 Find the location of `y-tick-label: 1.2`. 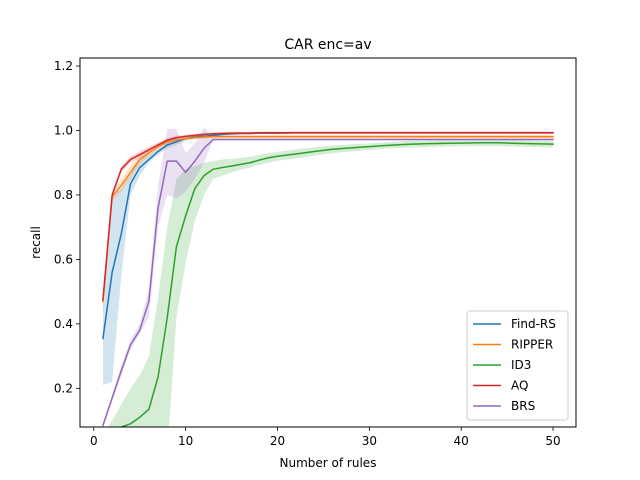

y-tick-label: 1.2 is located at coordinates (63, 66).